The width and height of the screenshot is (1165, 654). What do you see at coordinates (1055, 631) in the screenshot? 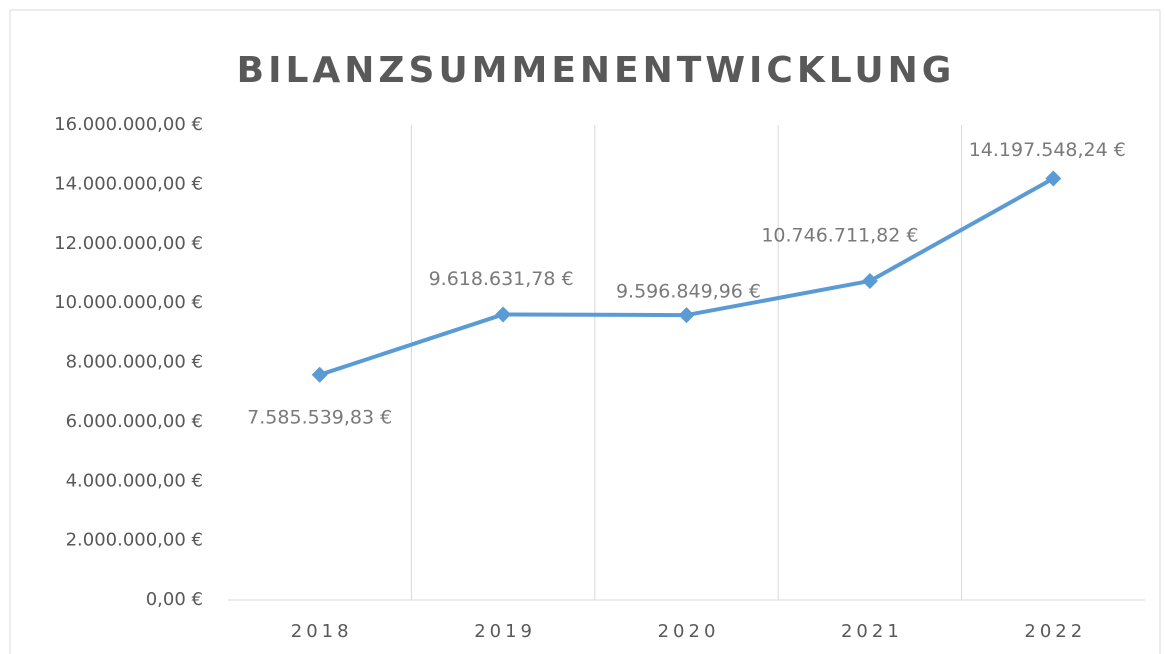
I see `x-tick-label: 2022` at bounding box center [1055, 631].